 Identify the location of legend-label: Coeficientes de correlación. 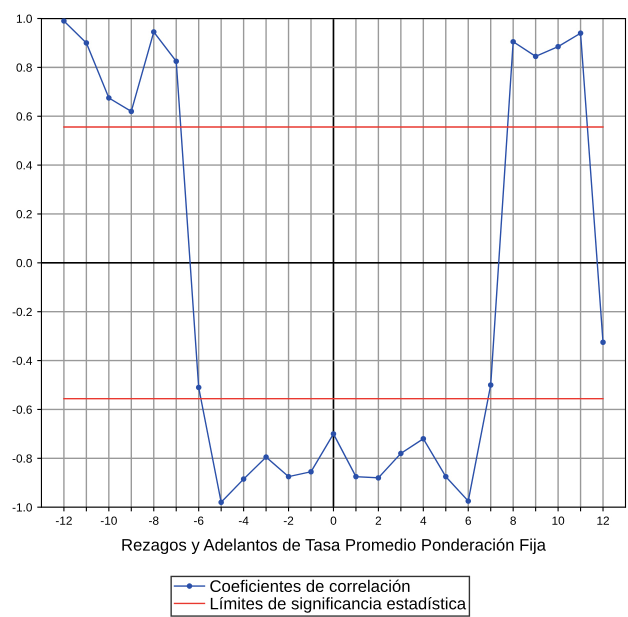
(310, 586).